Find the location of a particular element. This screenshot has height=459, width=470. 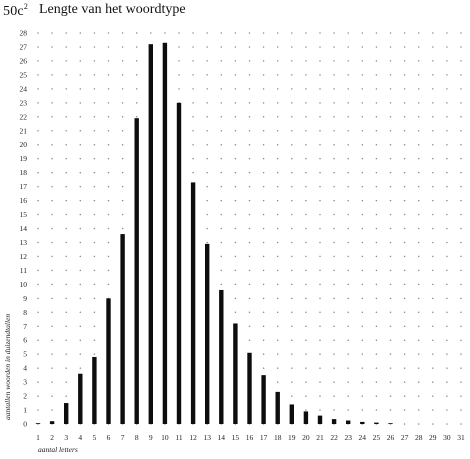

x-tick-label: 26 is located at coordinates (391, 437).